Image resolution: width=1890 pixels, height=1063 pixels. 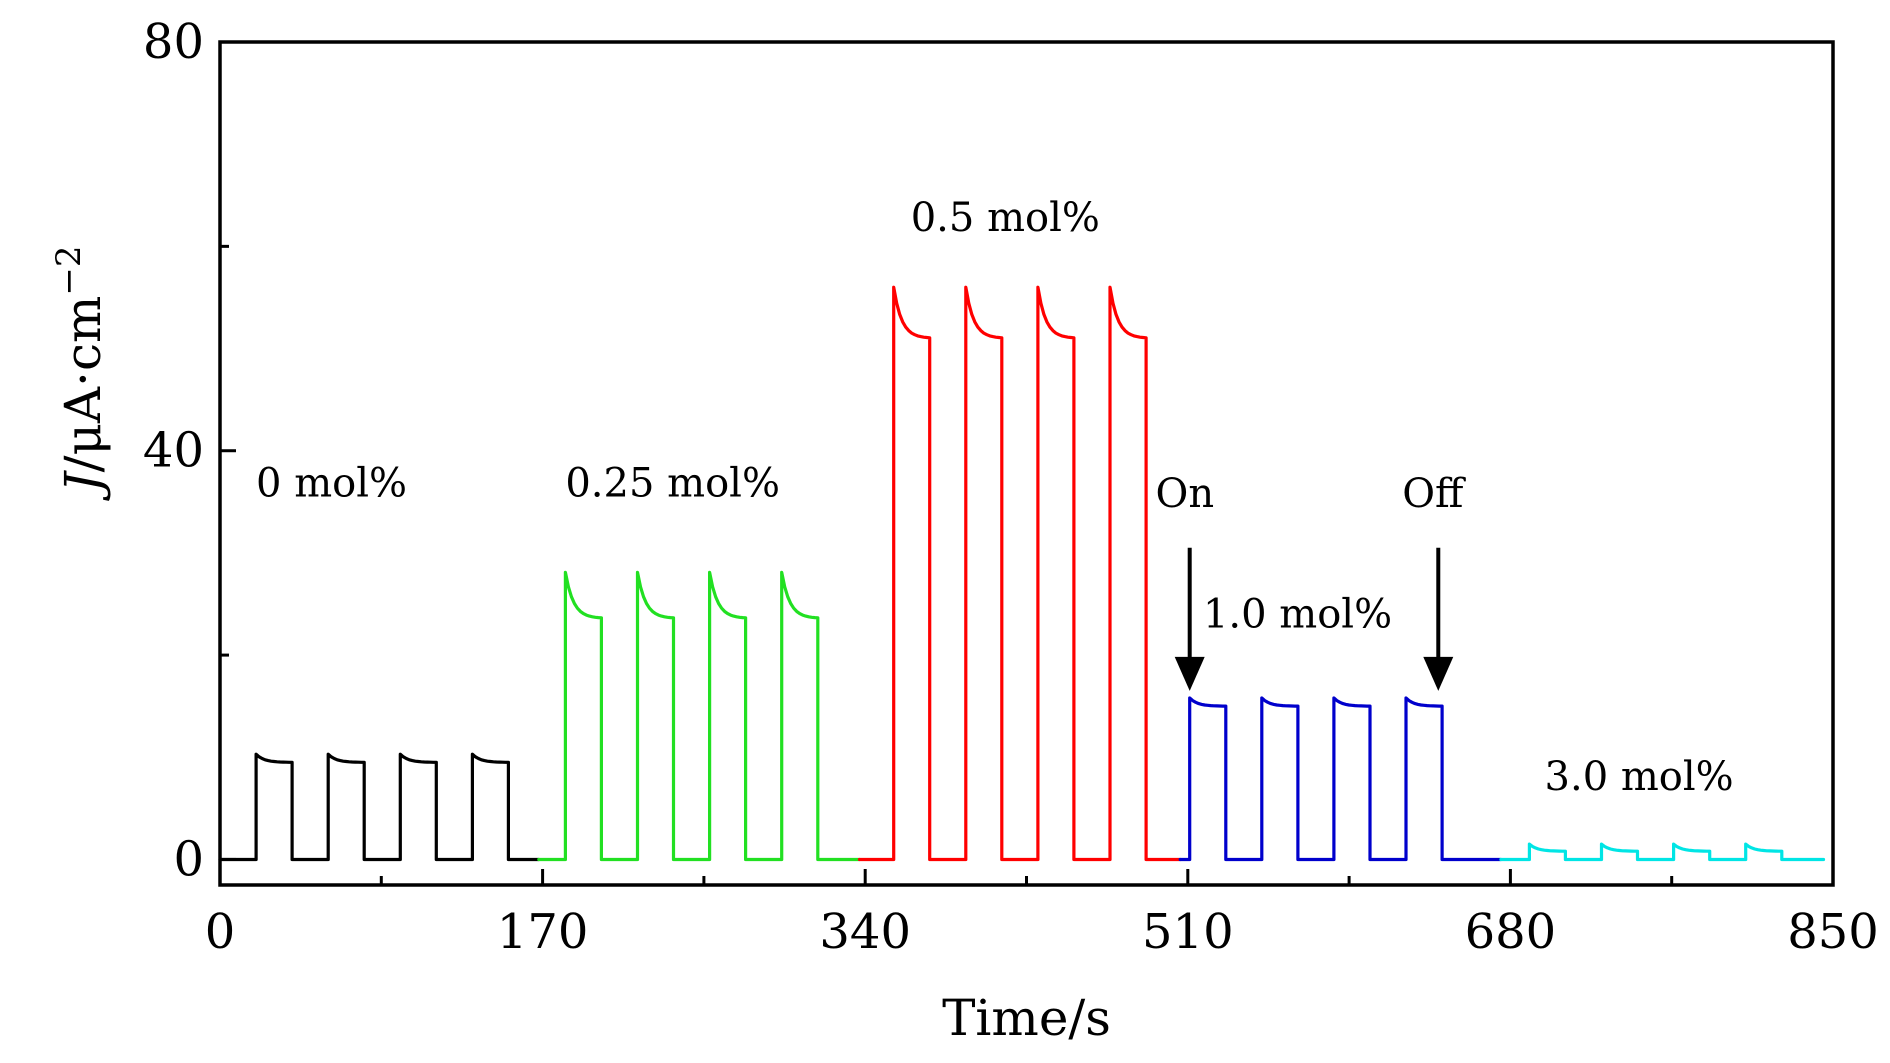 I want to click on x-tick-label: 510, so click(x=1188, y=932).